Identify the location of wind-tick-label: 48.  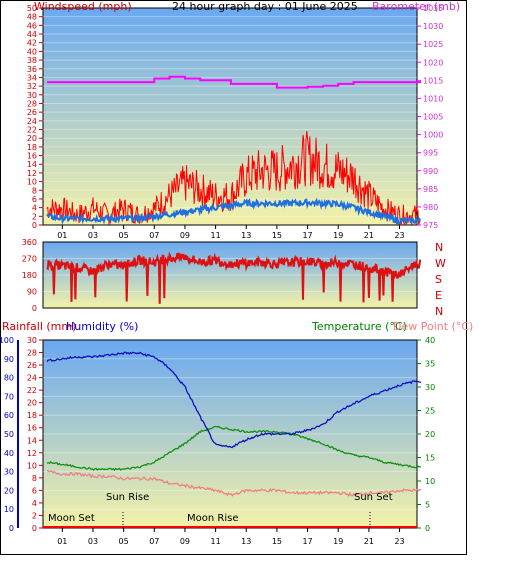
(32, 17).